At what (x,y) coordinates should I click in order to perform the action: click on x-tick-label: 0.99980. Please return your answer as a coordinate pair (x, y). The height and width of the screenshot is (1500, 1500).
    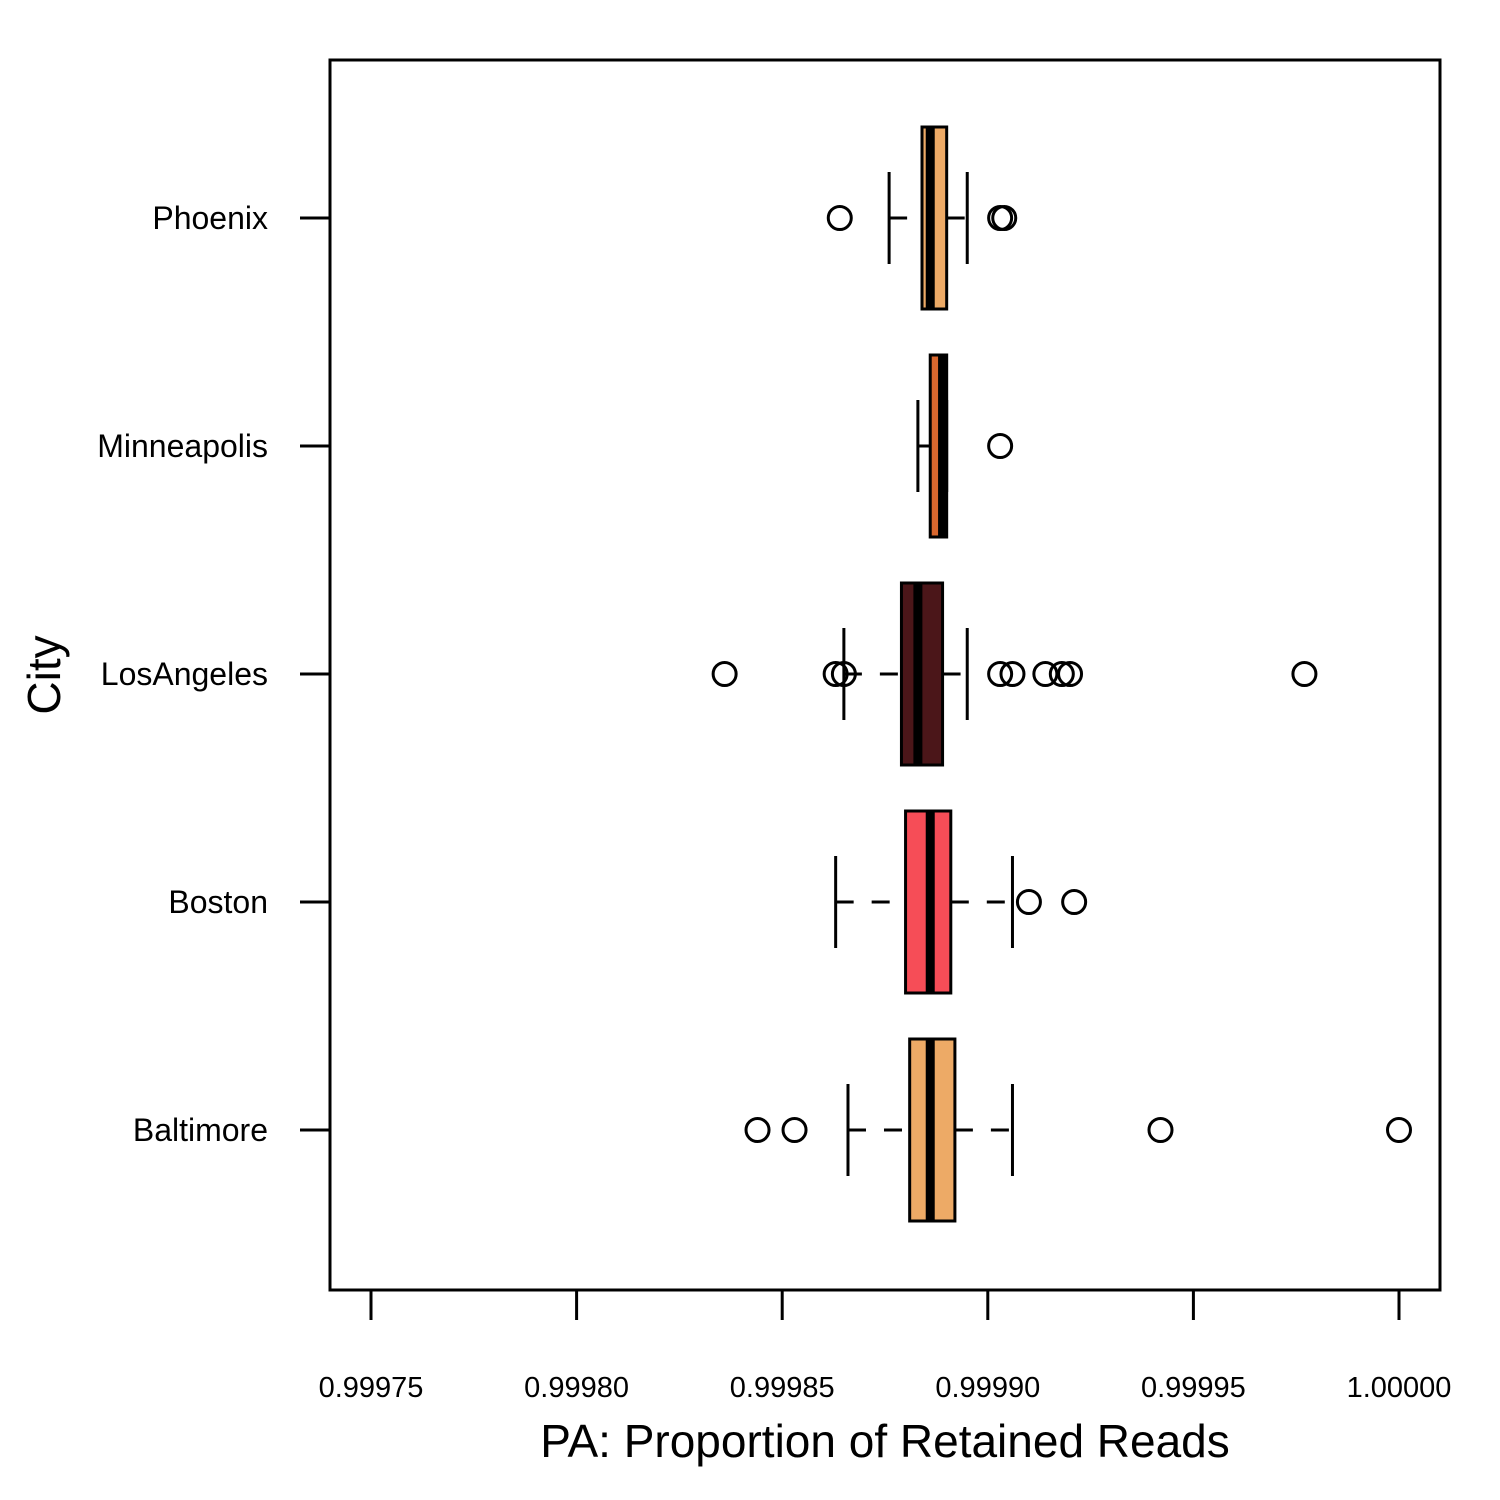
    Looking at the image, I should click on (576, 1388).